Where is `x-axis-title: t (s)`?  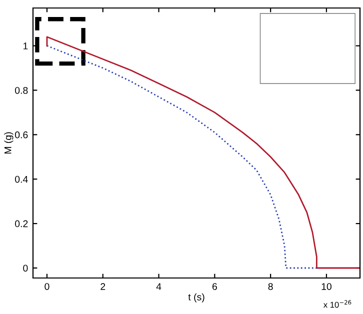 x-axis-title: t (s) is located at coordinates (196, 297).